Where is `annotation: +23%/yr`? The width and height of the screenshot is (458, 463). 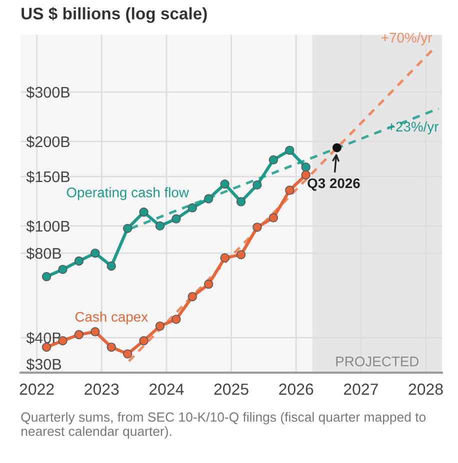 annotation: +23%/yr is located at coordinates (413, 127).